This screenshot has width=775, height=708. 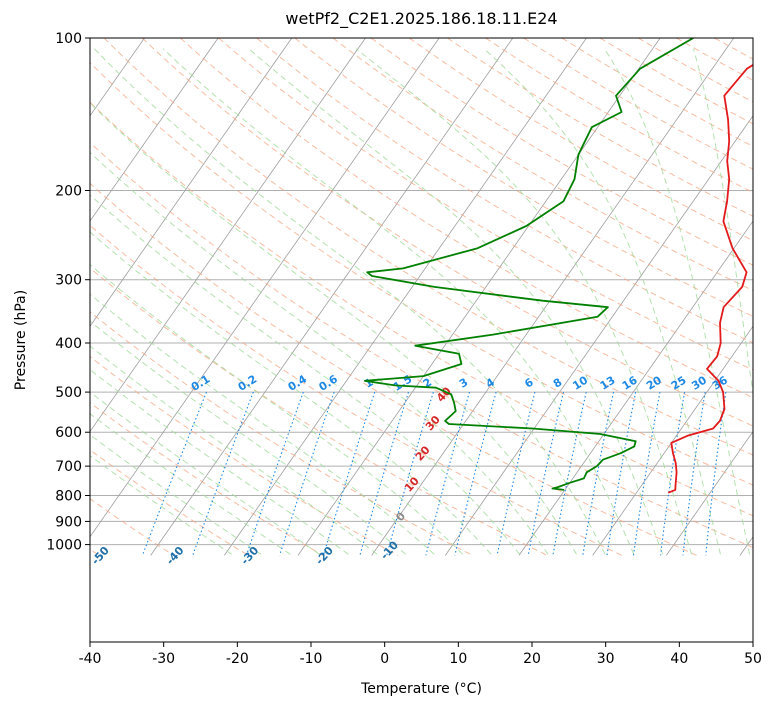 I want to click on x-tick-label: 50, so click(x=753, y=659).